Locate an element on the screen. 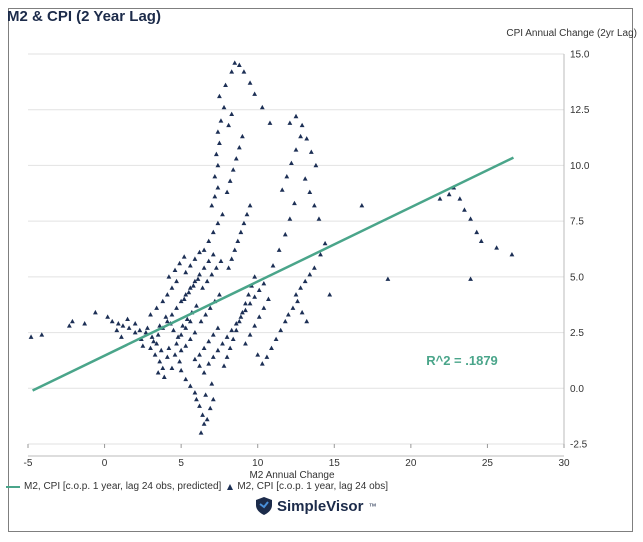  x-tick-label: 0 is located at coordinates (105, 463).